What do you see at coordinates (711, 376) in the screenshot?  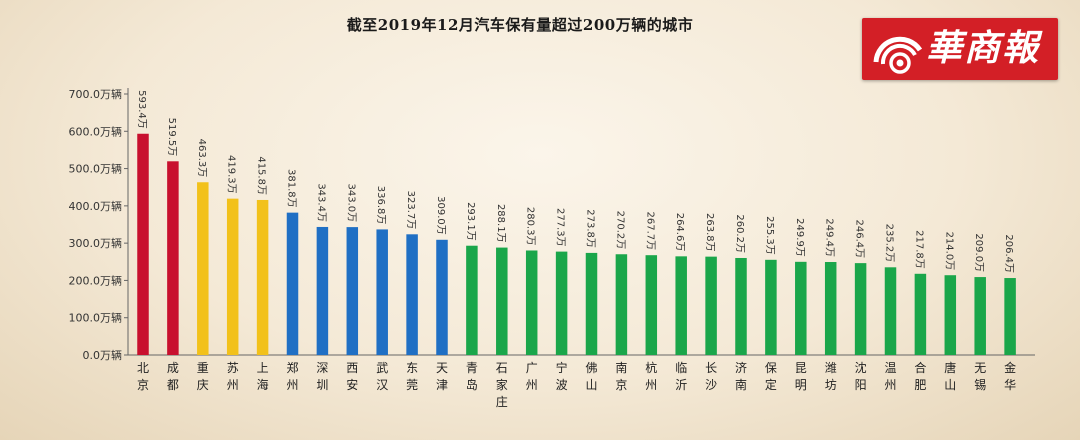 I see `category-label: 长沙` at bounding box center [711, 376].